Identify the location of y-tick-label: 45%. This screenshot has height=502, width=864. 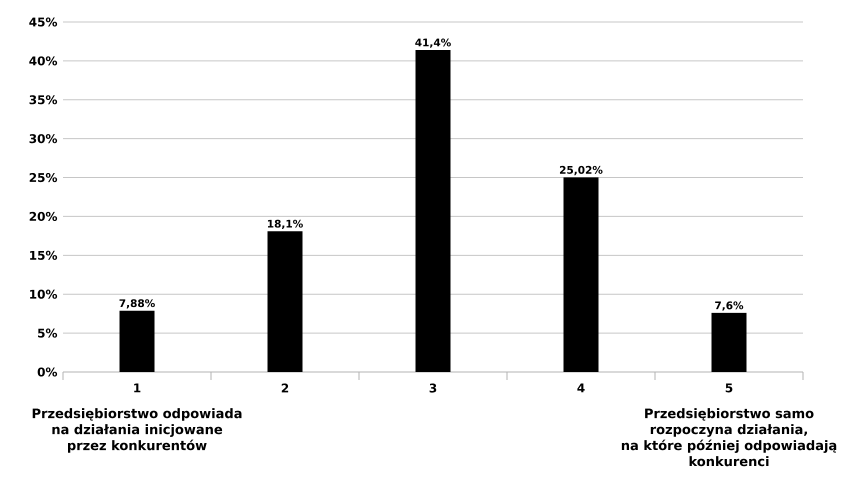
(43, 22).